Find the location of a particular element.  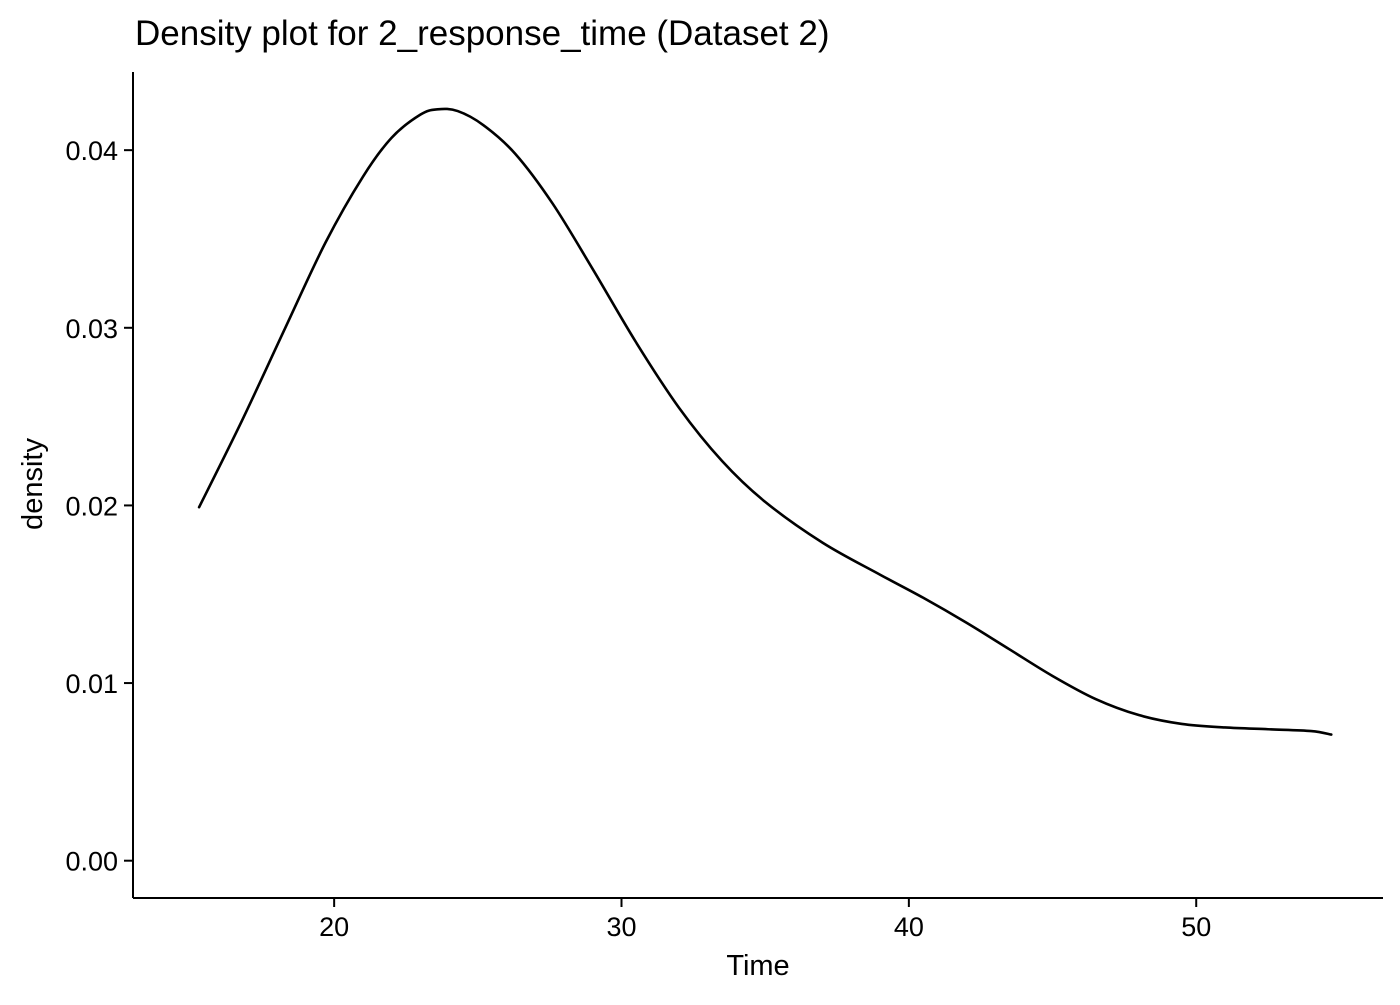

y-tick-label: 0.02 is located at coordinates (91, 506).